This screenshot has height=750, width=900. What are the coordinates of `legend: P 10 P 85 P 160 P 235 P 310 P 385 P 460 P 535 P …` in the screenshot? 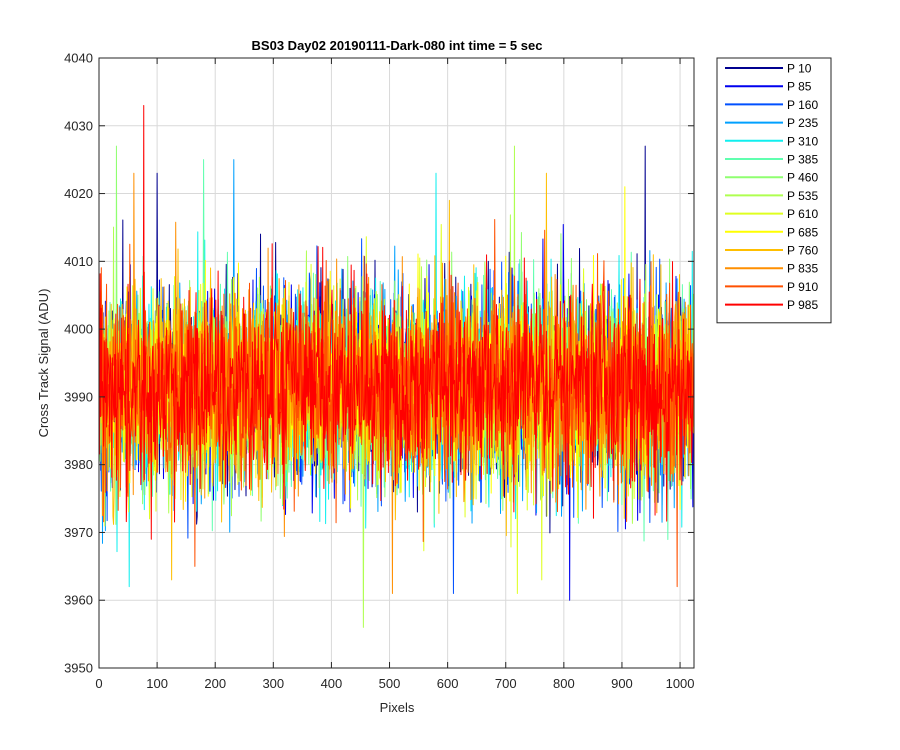 It's located at (774, 190).